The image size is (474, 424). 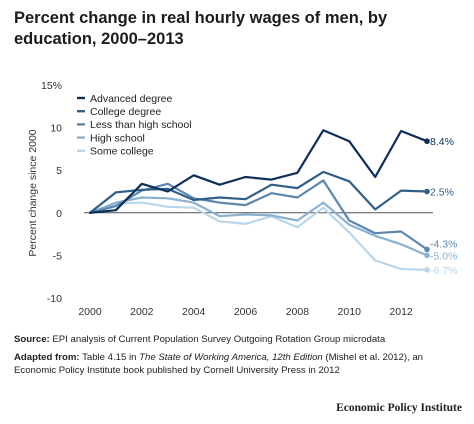 I want to click on series-end-label: -5.0%, so click(x=443, y=256).